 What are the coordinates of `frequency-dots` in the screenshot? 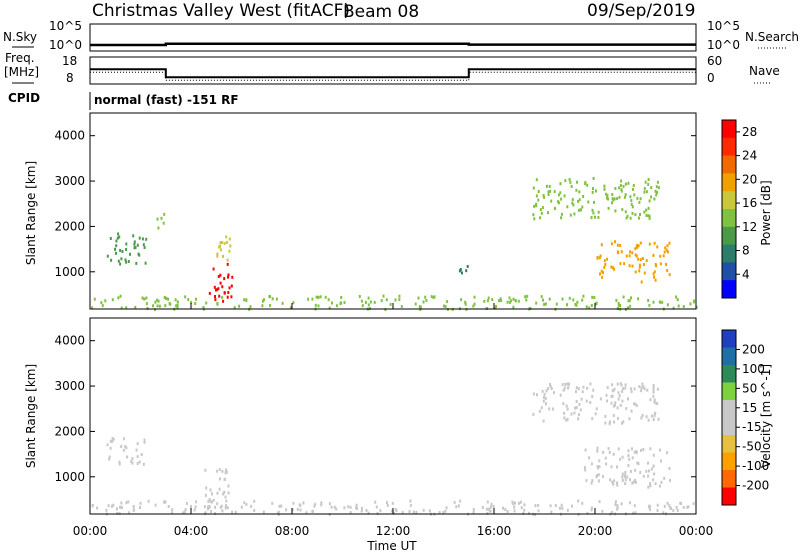 It's located at (393, 76).